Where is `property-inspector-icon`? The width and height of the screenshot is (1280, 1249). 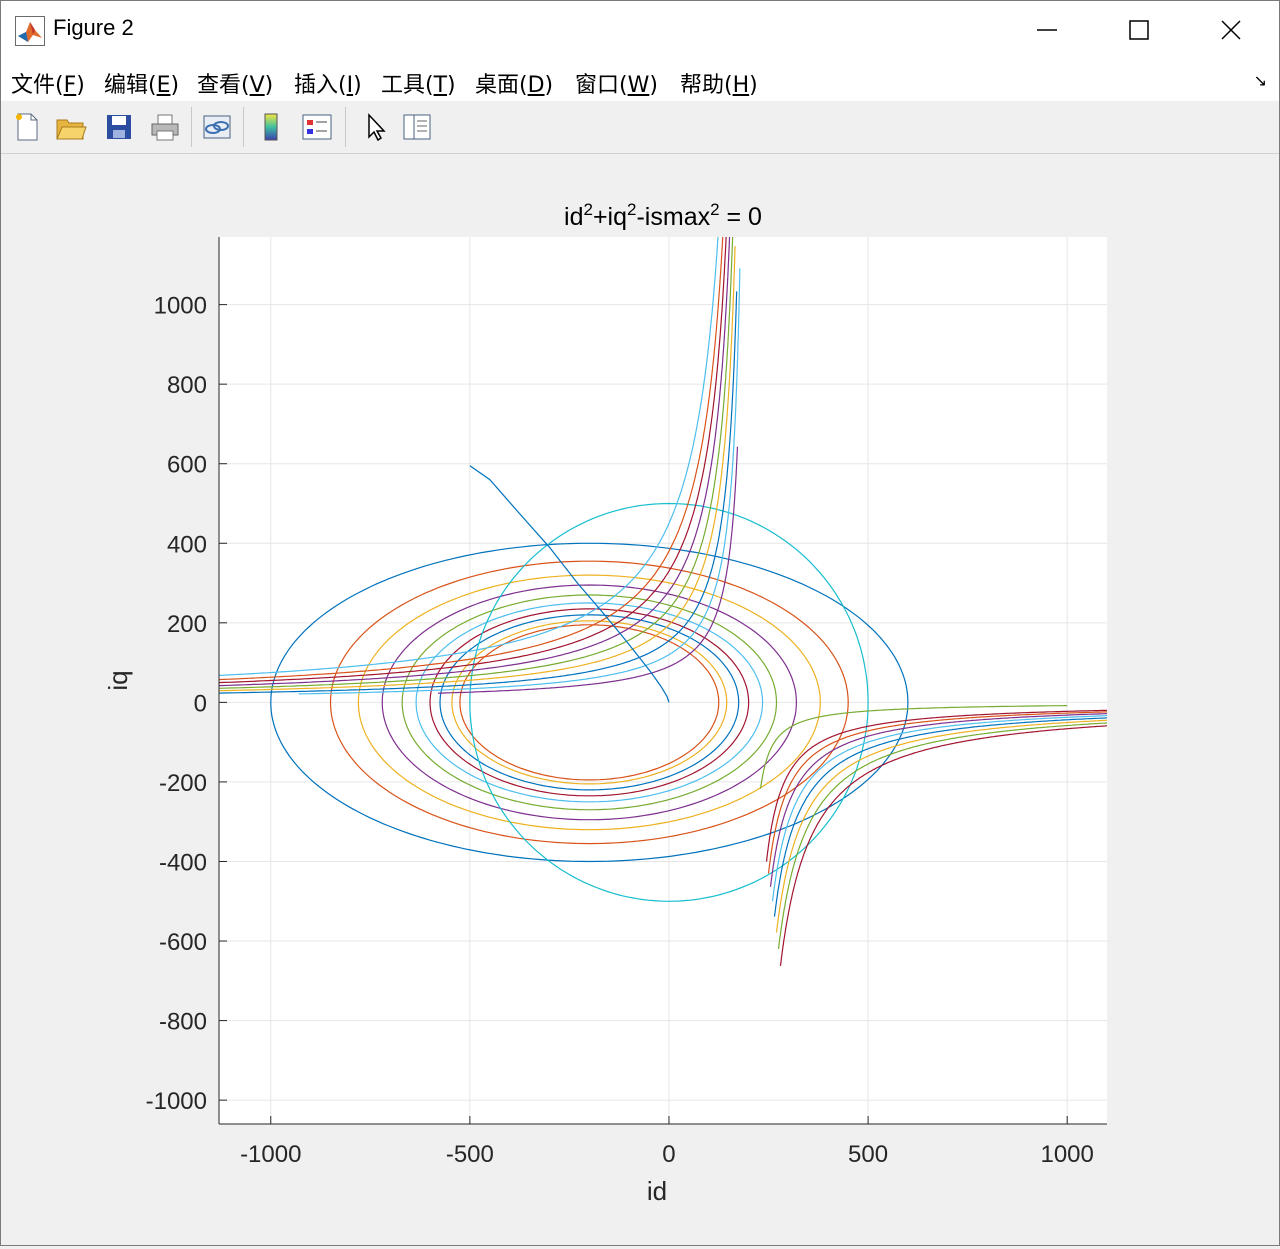 property-inspector-icon is located at coordinates (417, 127).